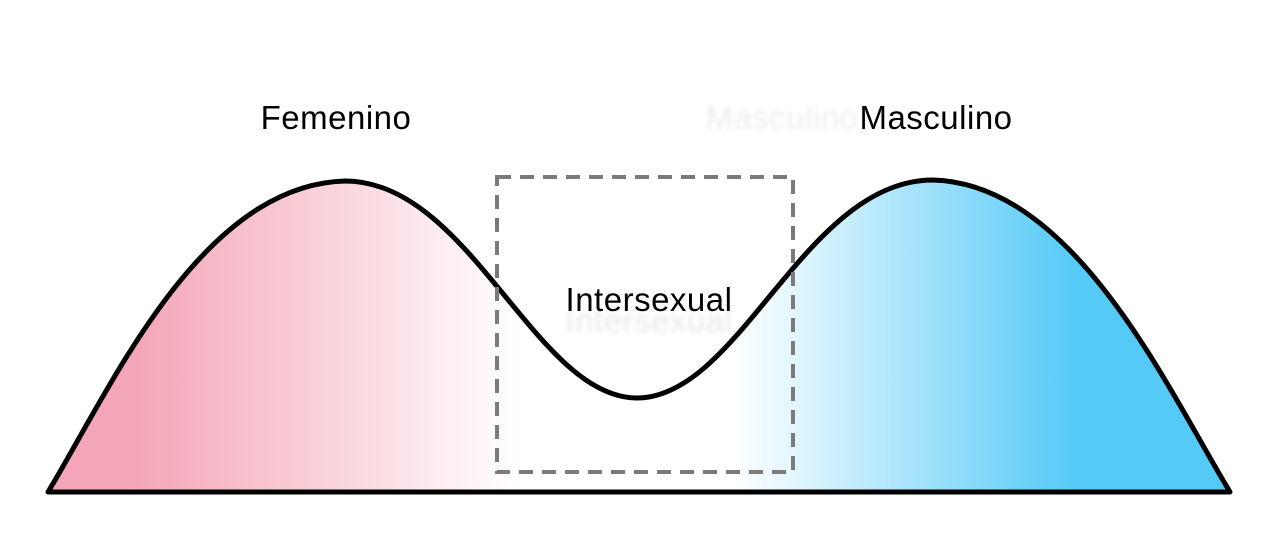  Describe the element at coordinates (936, 117) in the screenshot. I see `masculino-label: Masculino` at that location.